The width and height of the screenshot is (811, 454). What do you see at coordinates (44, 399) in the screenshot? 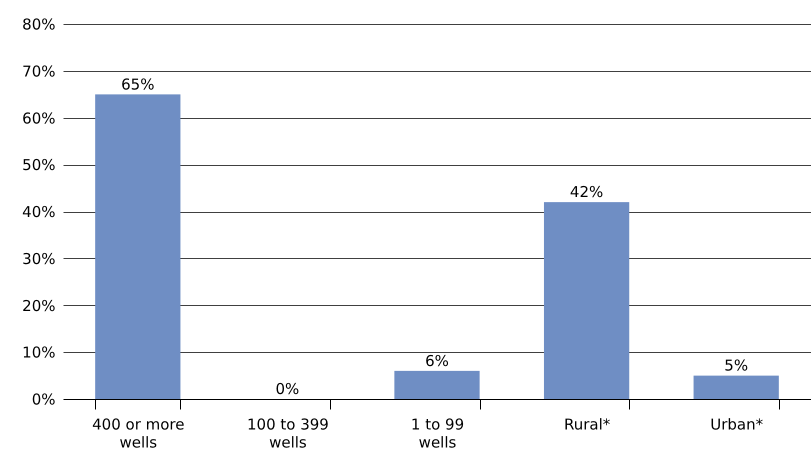
I see `y-tick-label: 0%` at bounding box center [44, 399].